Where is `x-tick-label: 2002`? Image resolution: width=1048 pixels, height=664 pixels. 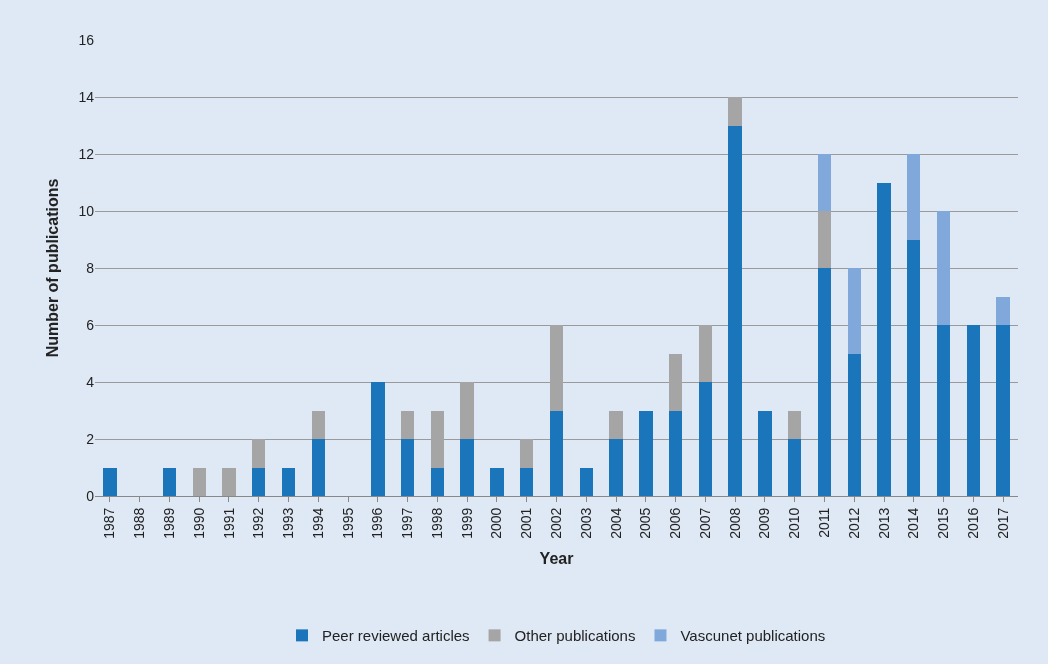 x-tick-label: 2002 is located at coordinates (556, 523).